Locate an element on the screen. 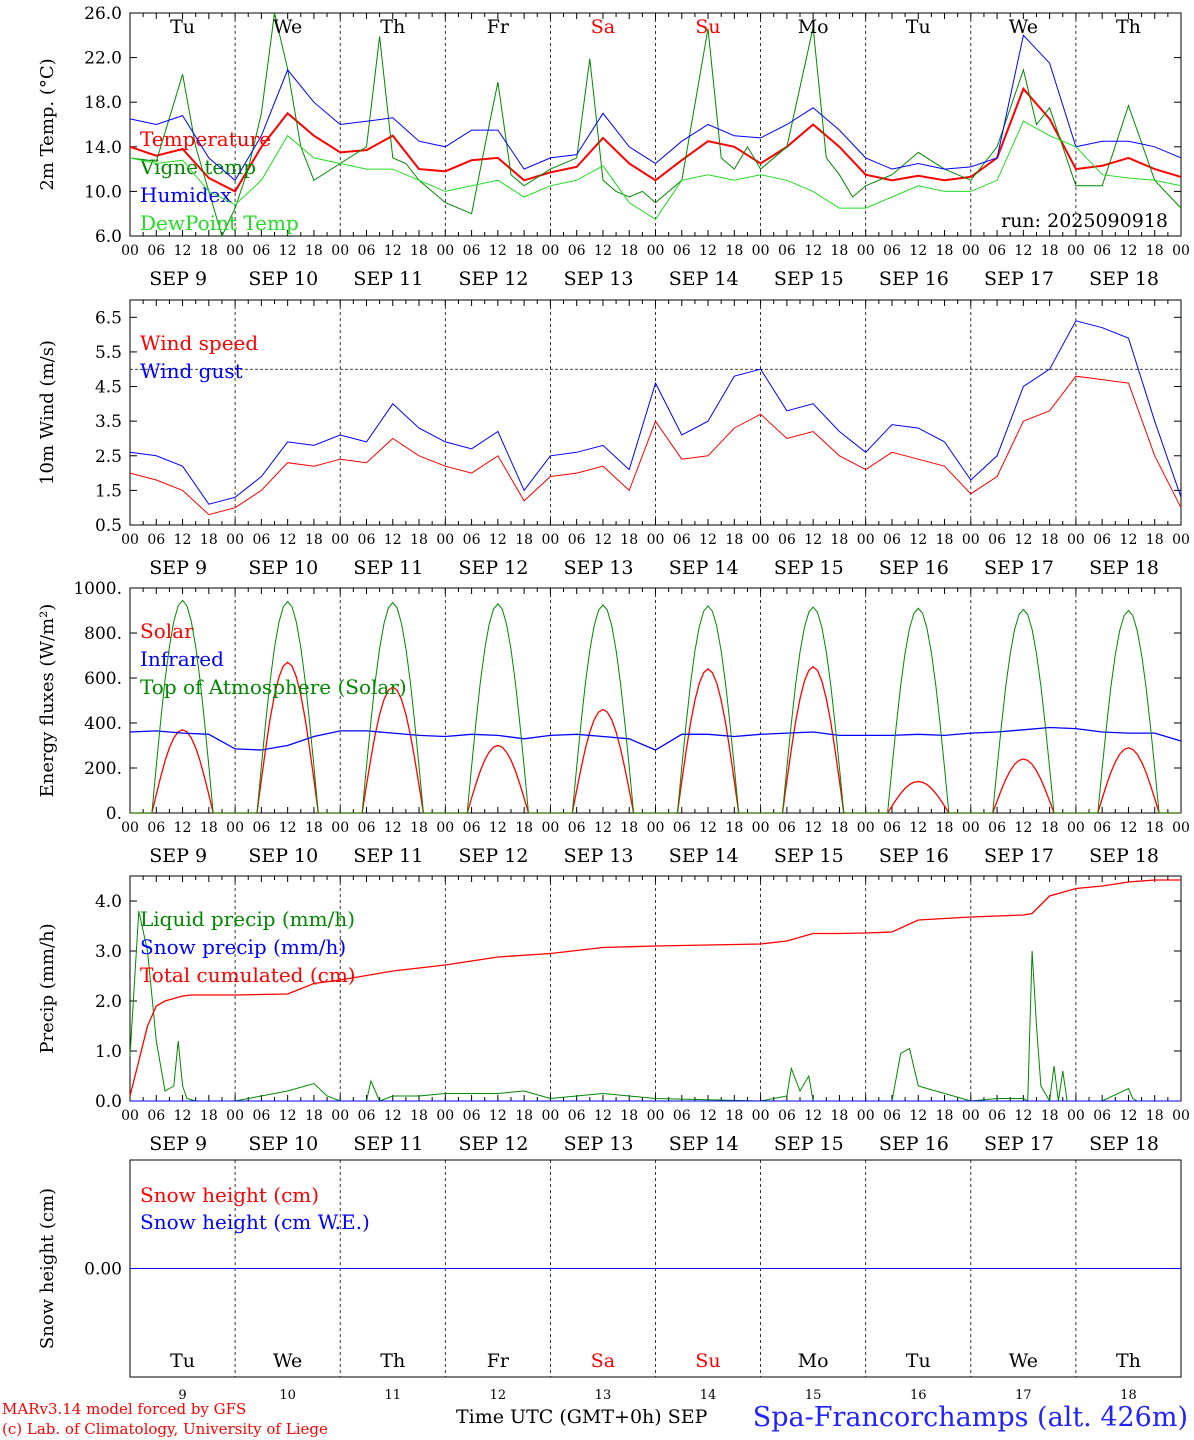 The width and height of the screenshot is (1194, 1440). weekday-label: Sa is located at coordinates (603, 1361).